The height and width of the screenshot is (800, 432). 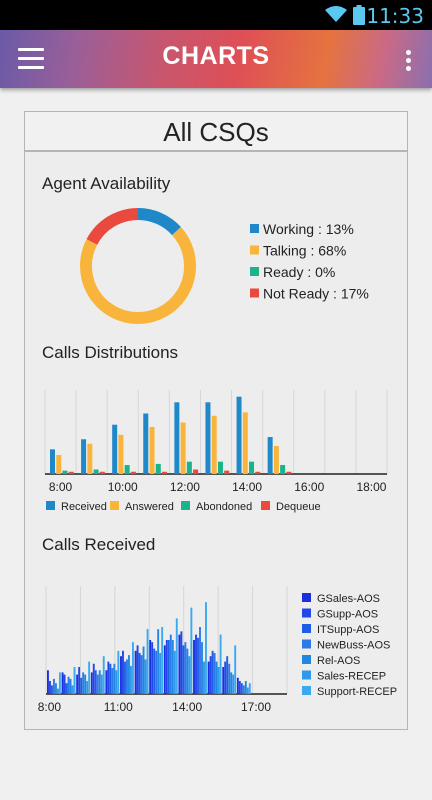 I want to click on legend-label-talking: Talking : 68%, so click(x=304, y=251).